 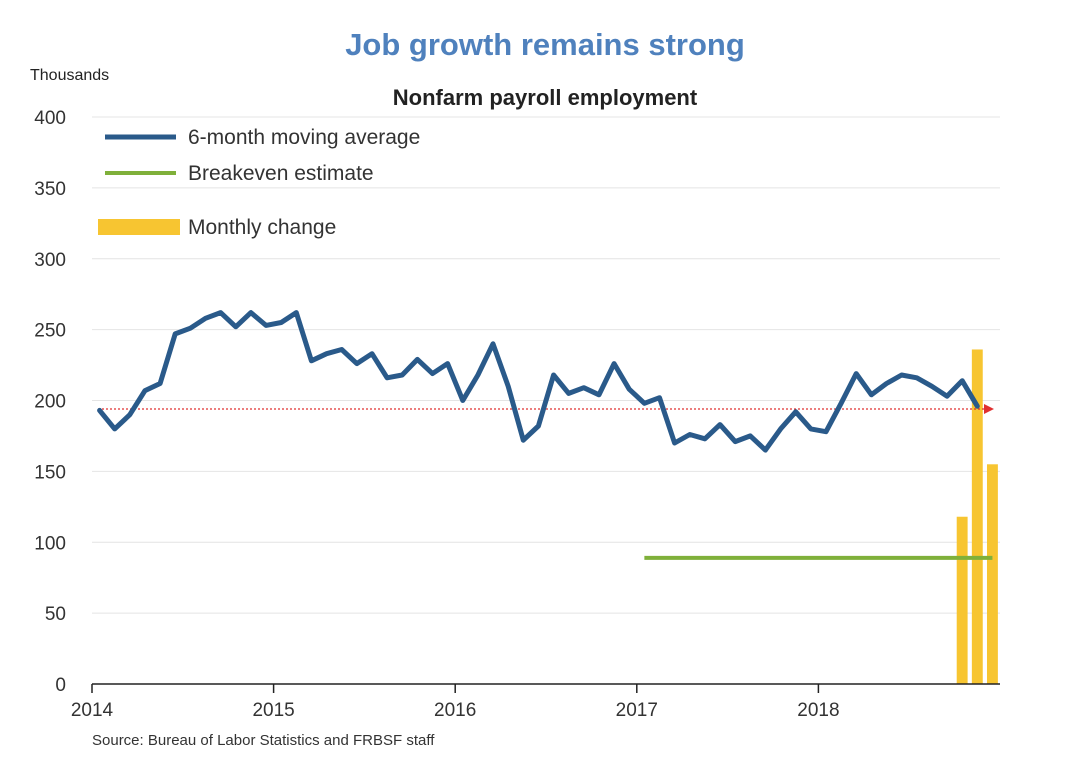 I want to click on y-tick-label: 300, so click(x=50, y=260).